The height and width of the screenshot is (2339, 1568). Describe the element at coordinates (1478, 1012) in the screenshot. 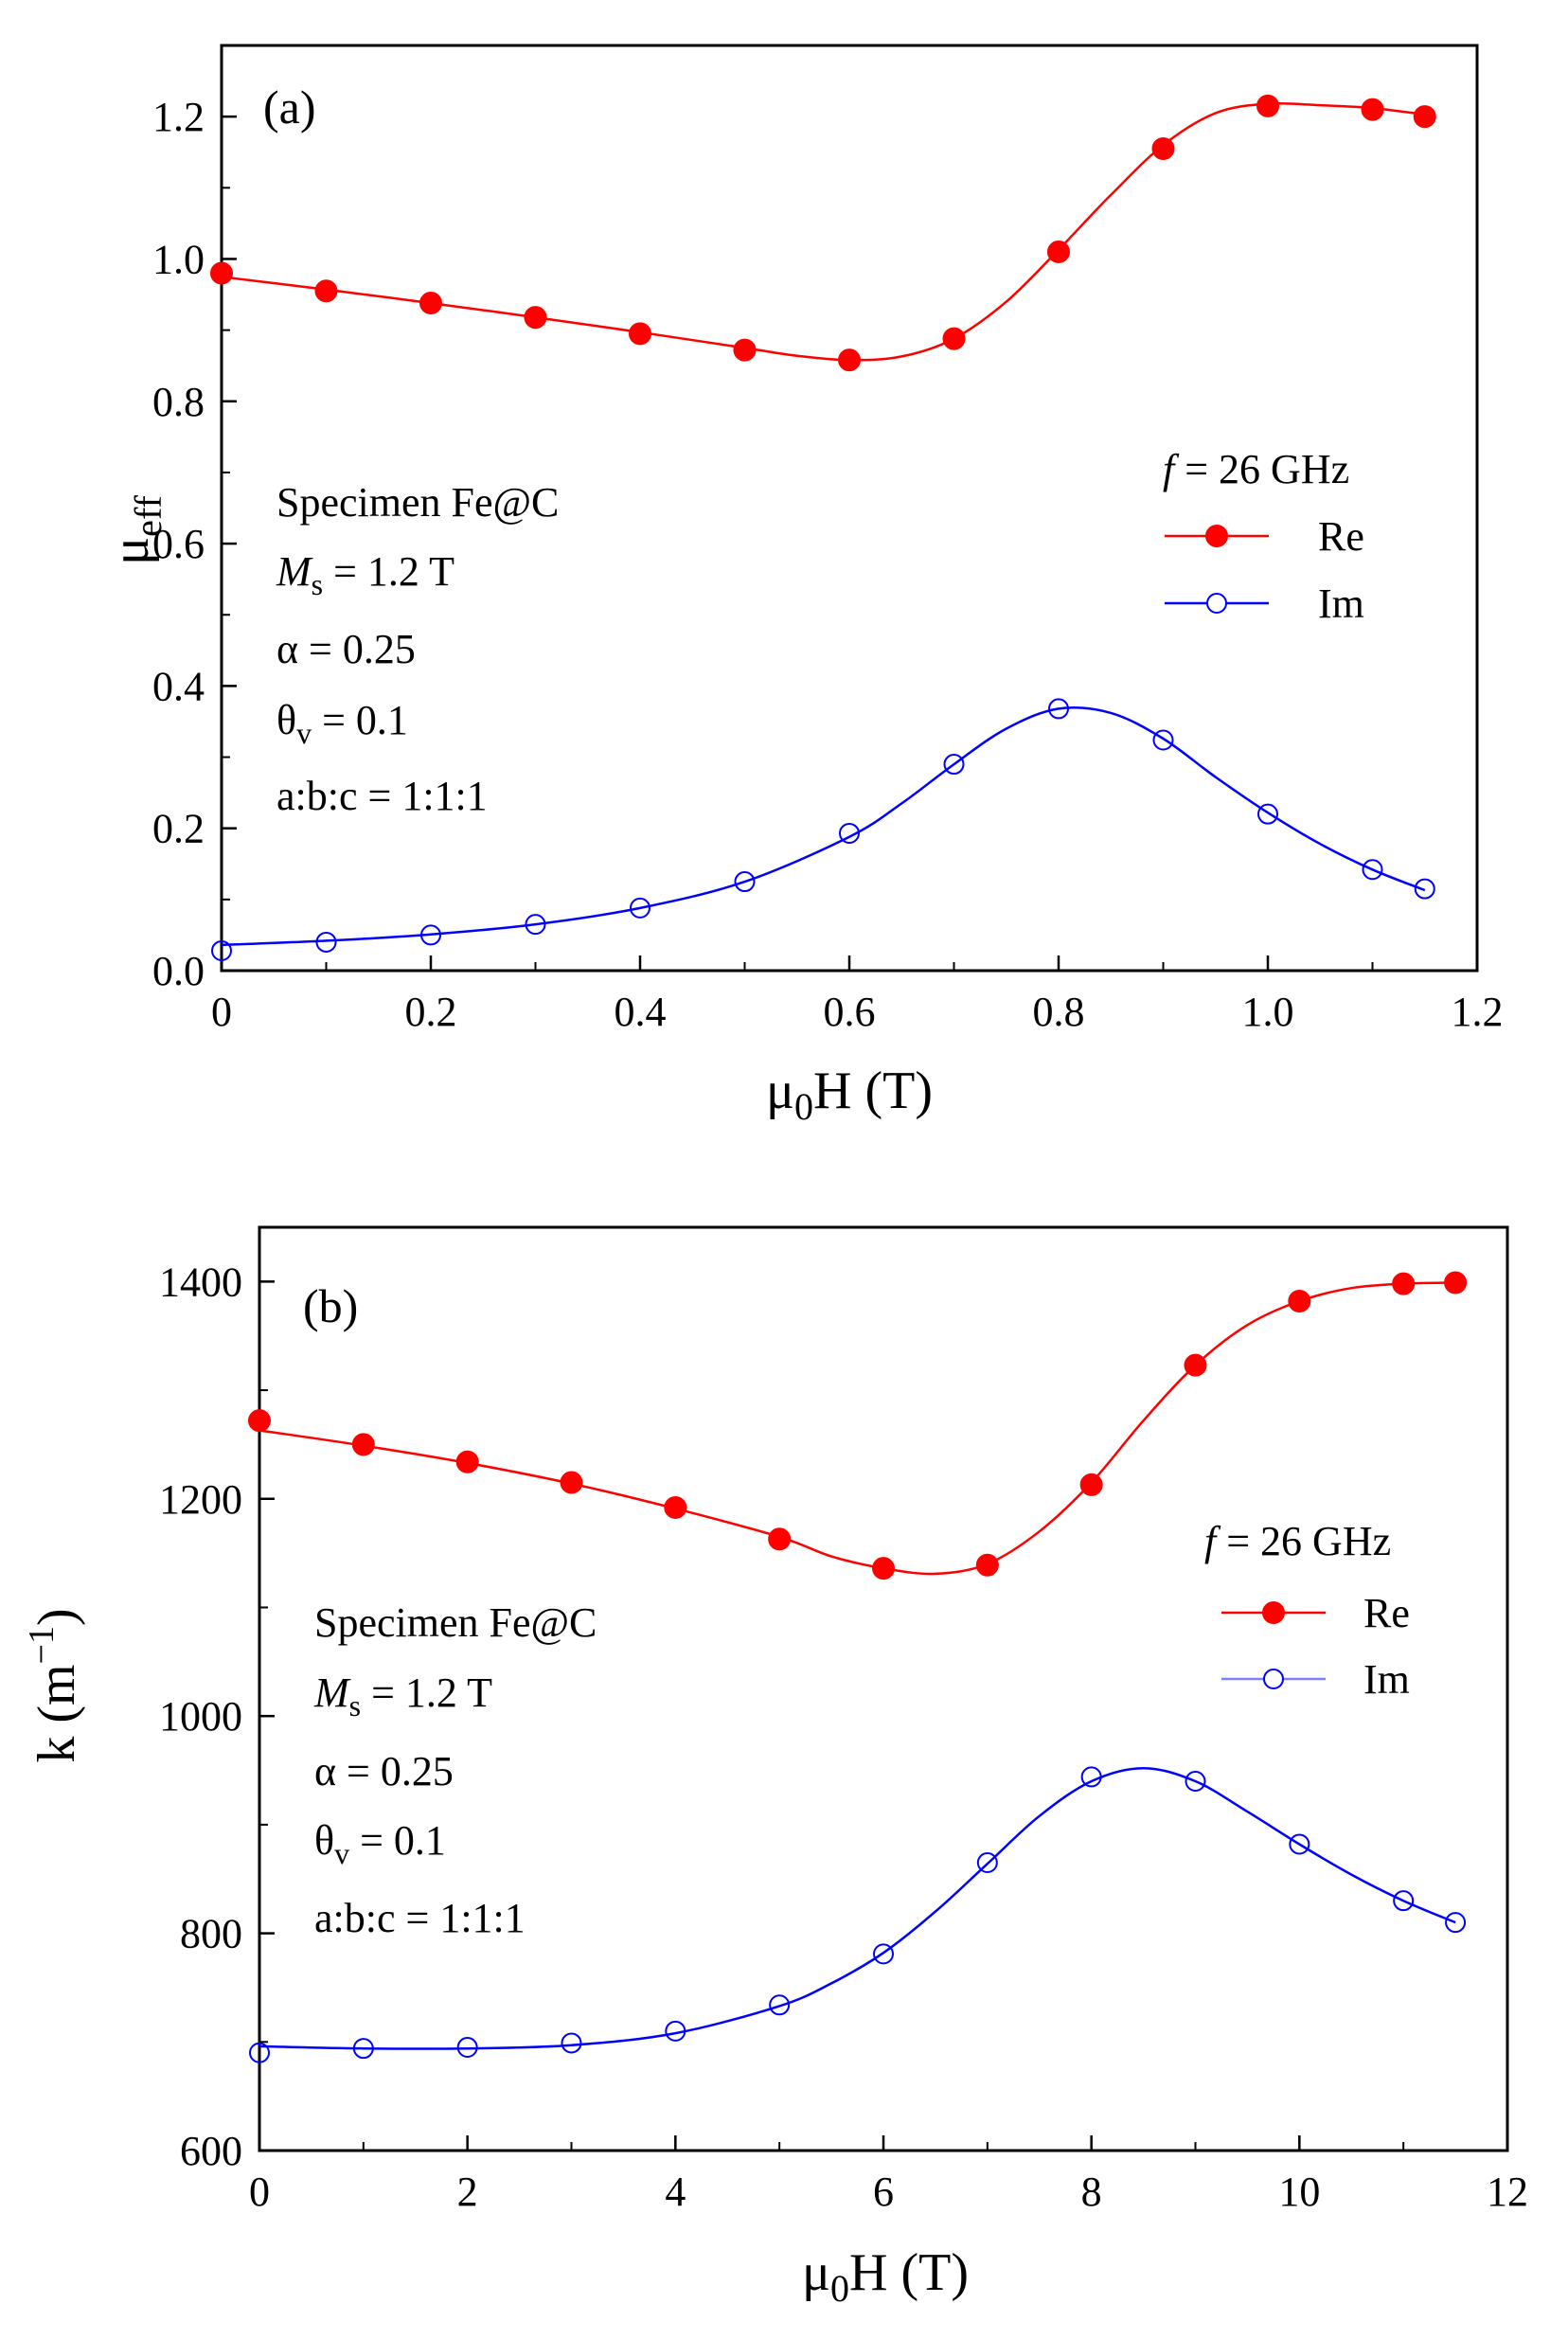

I see `x-tick-label-a: 1.2` at that location.